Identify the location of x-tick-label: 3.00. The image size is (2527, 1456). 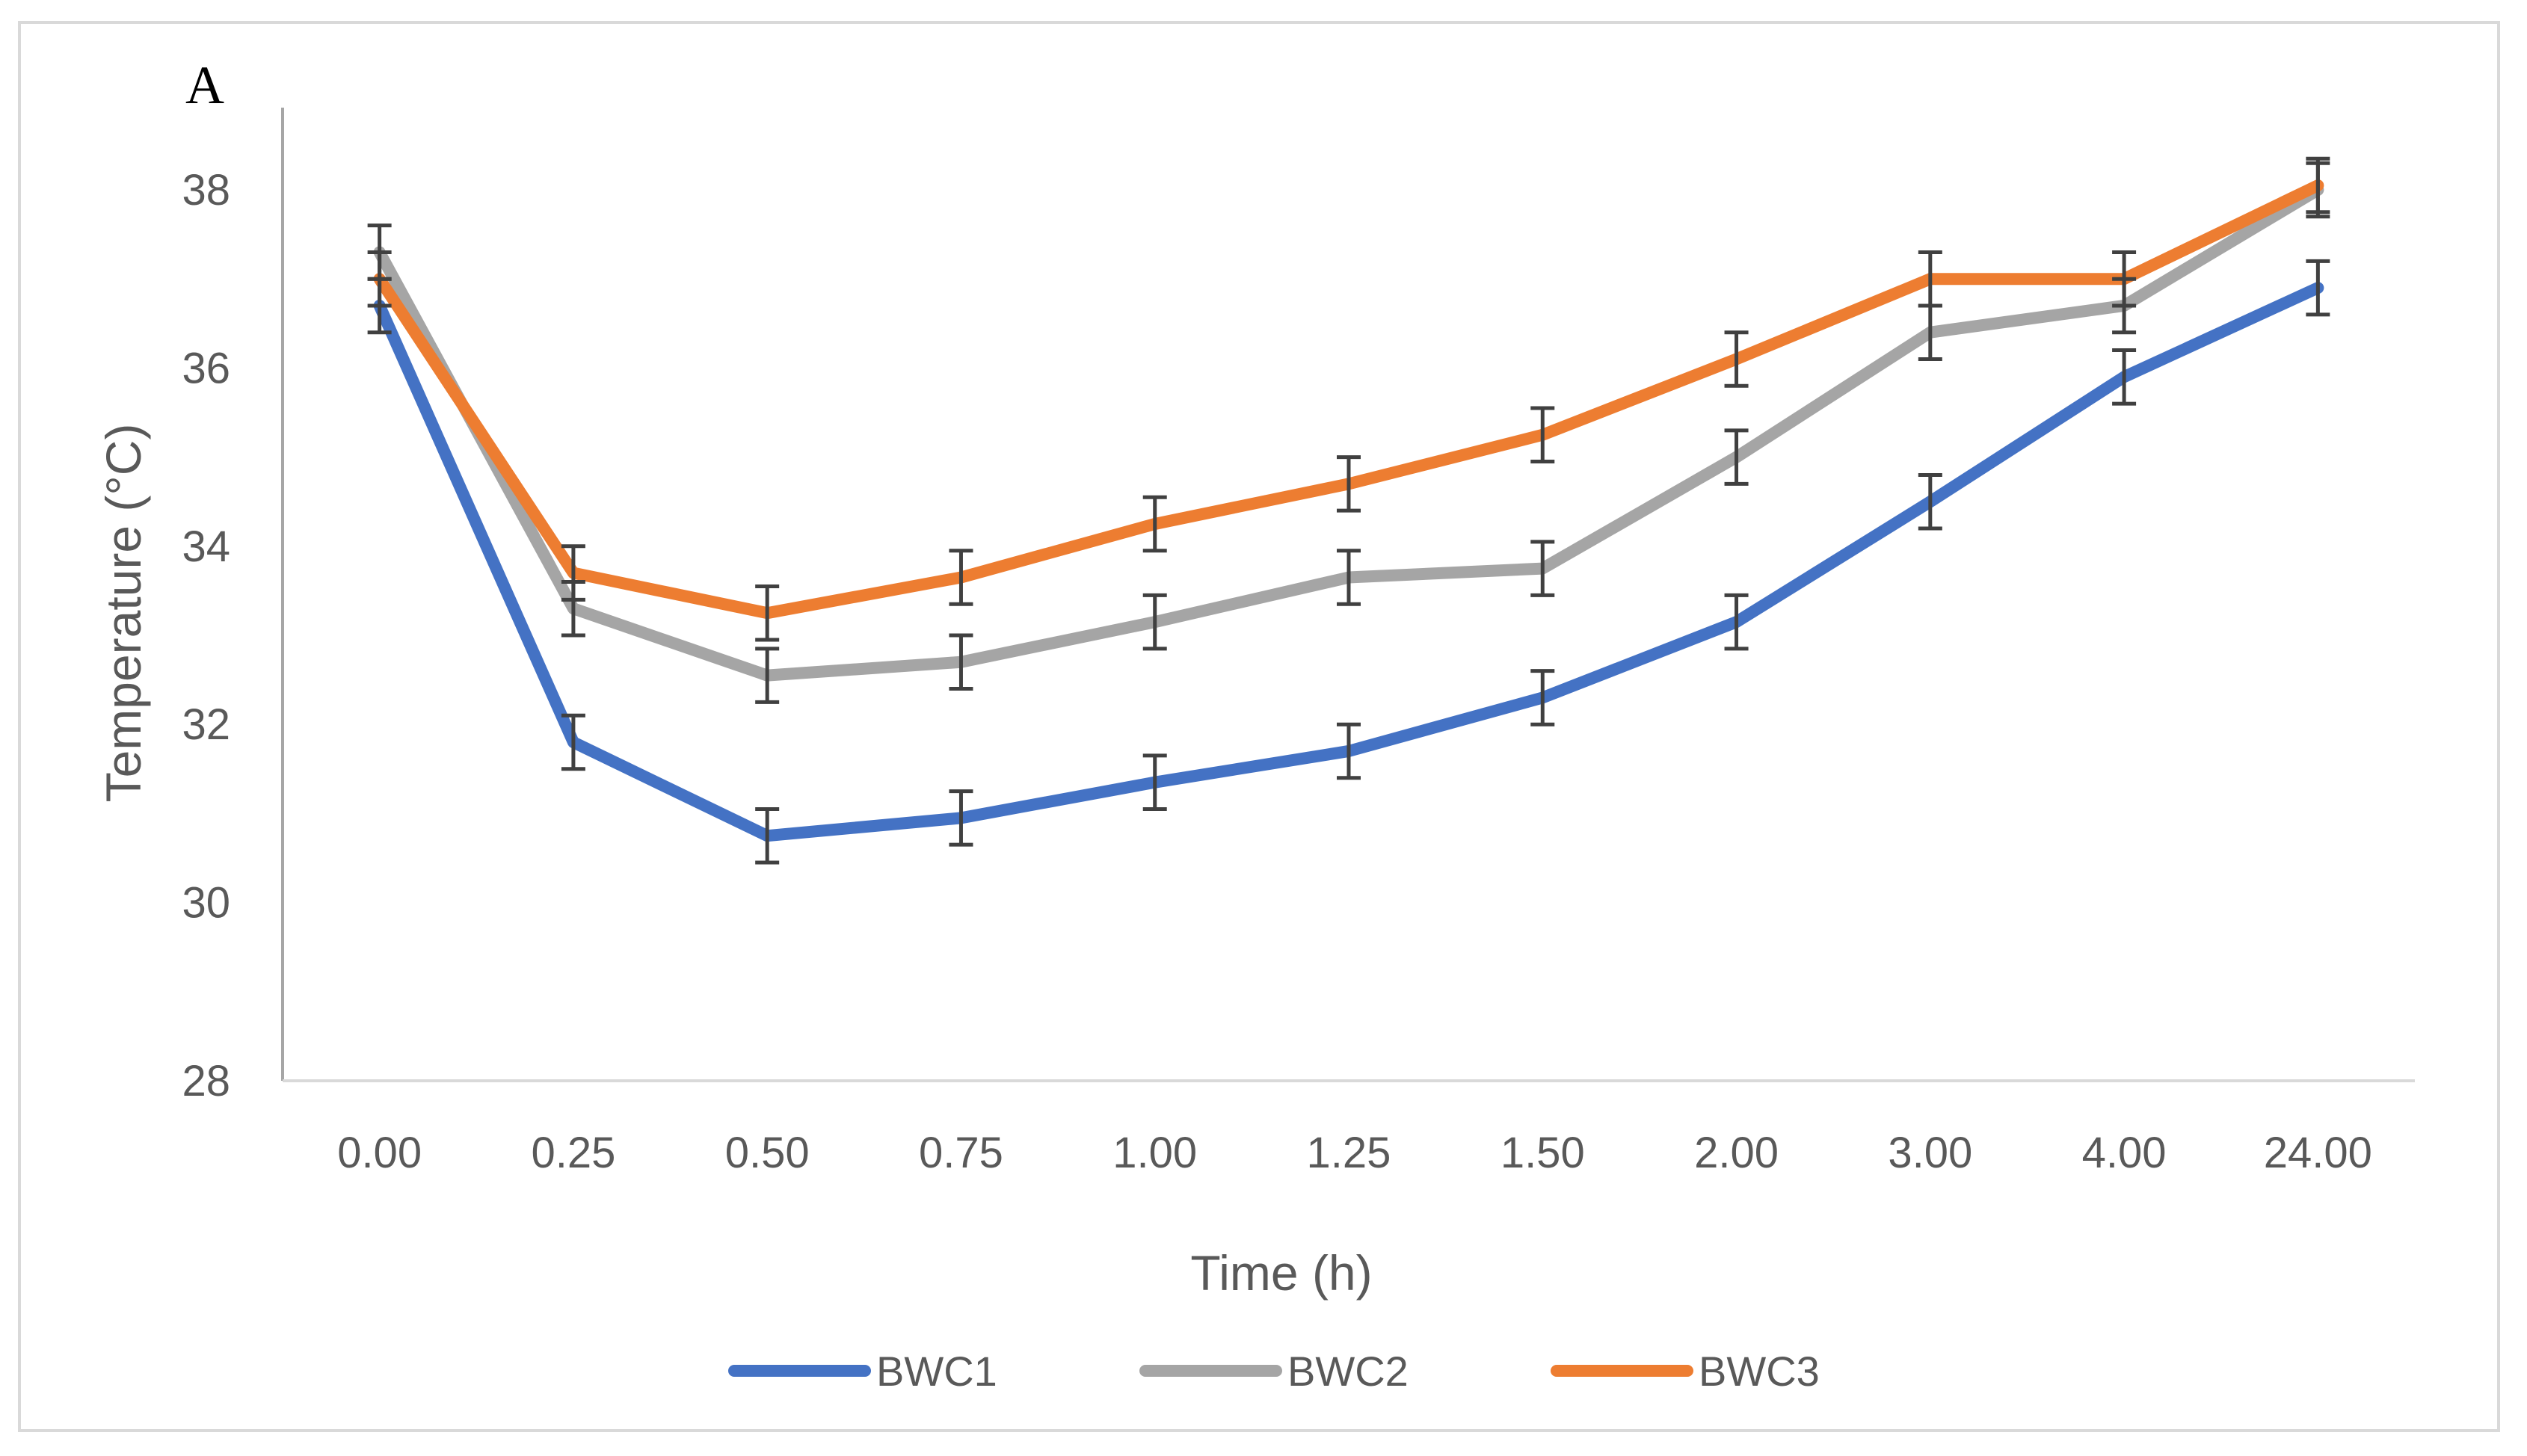
(1930, 1153).